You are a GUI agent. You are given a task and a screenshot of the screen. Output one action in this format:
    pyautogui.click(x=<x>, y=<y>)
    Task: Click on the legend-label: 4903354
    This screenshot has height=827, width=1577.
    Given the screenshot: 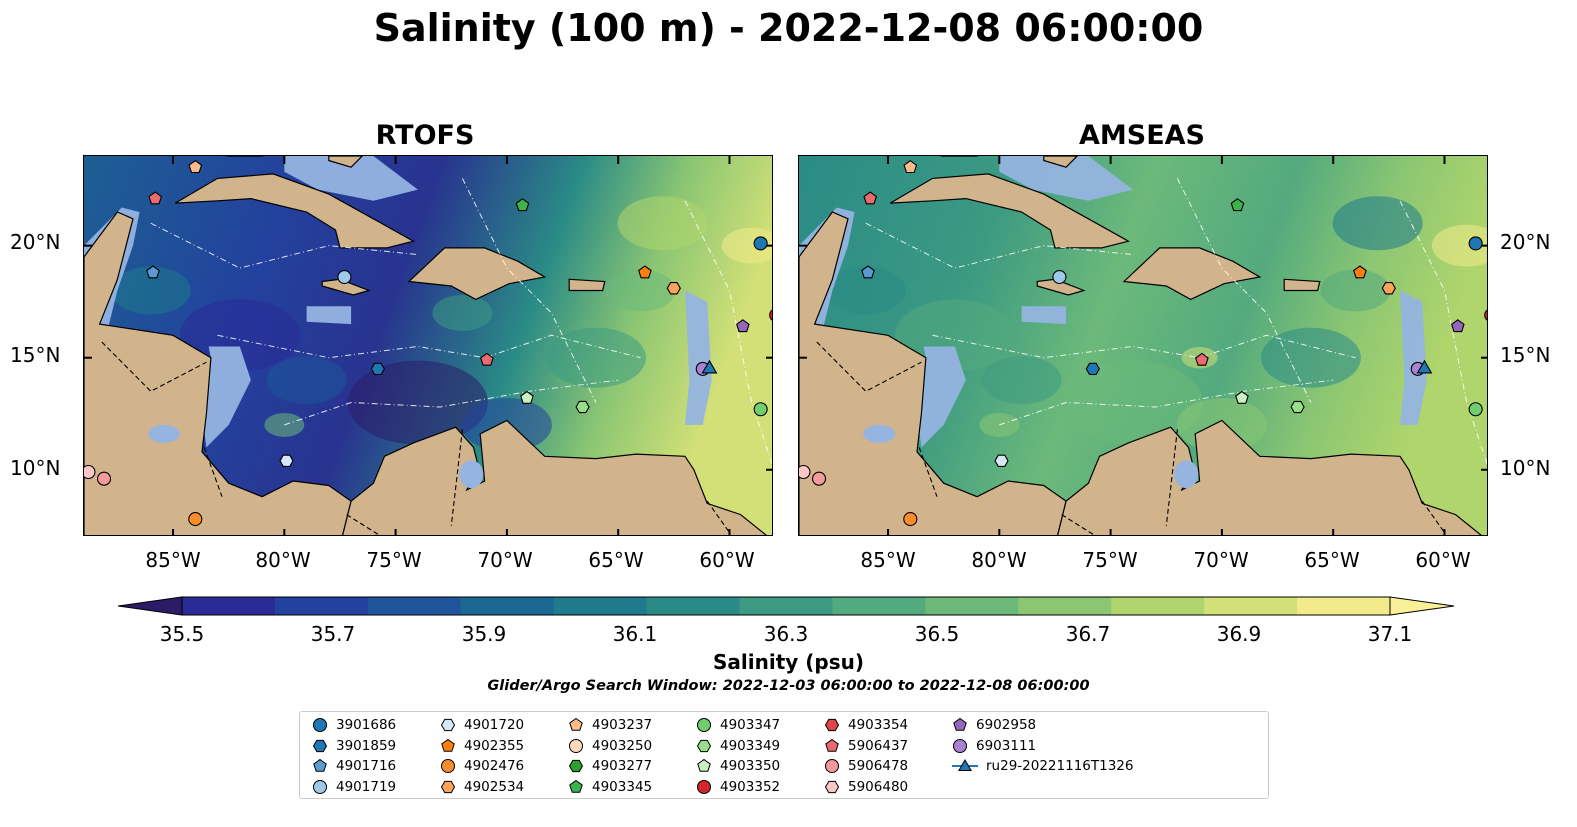 What is the action you would take?
    pyautogui.click(x=878, y=725)
    